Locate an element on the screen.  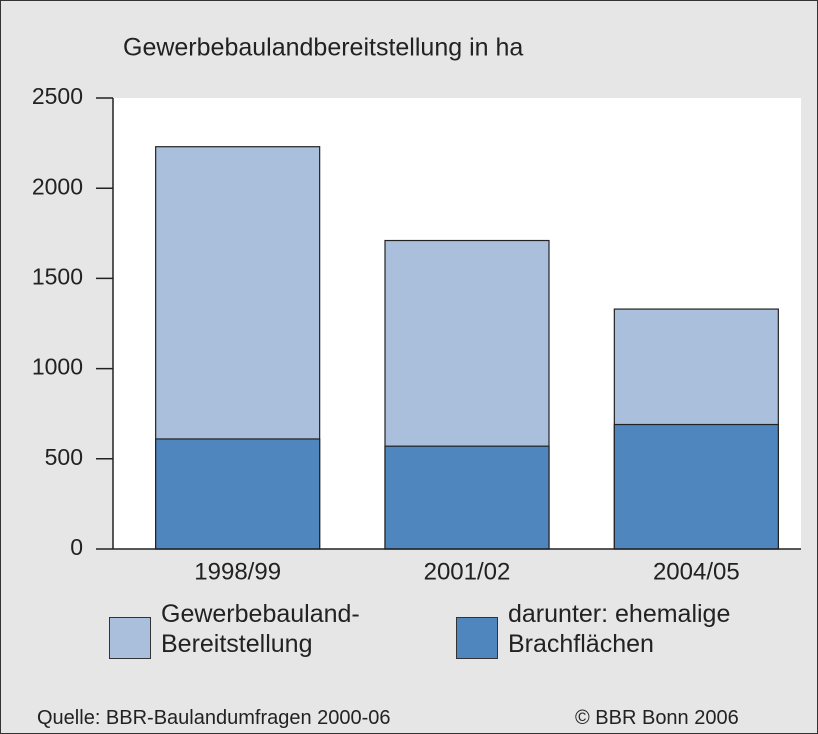
copyright: © BBR Bonn 2006 is located at coordinates (657, 718).